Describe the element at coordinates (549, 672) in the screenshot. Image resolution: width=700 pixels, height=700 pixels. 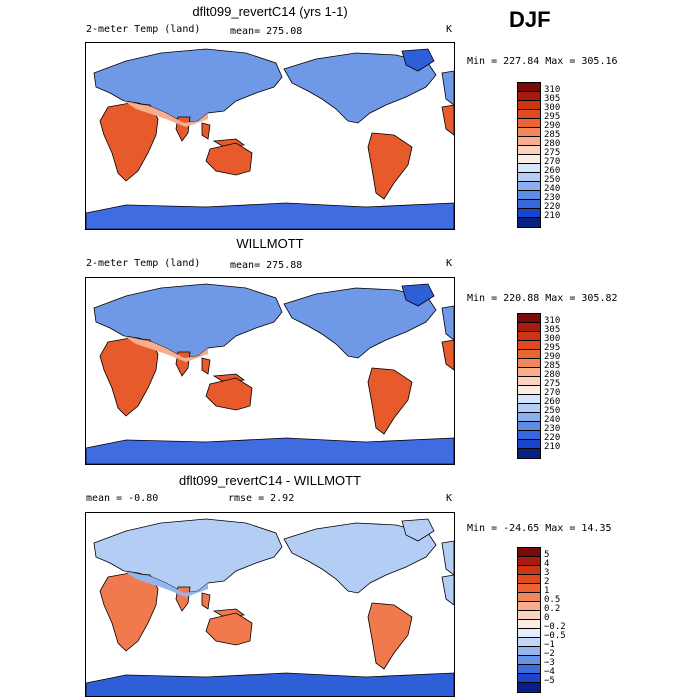
I see `legend-tick-label: −4` at that location.